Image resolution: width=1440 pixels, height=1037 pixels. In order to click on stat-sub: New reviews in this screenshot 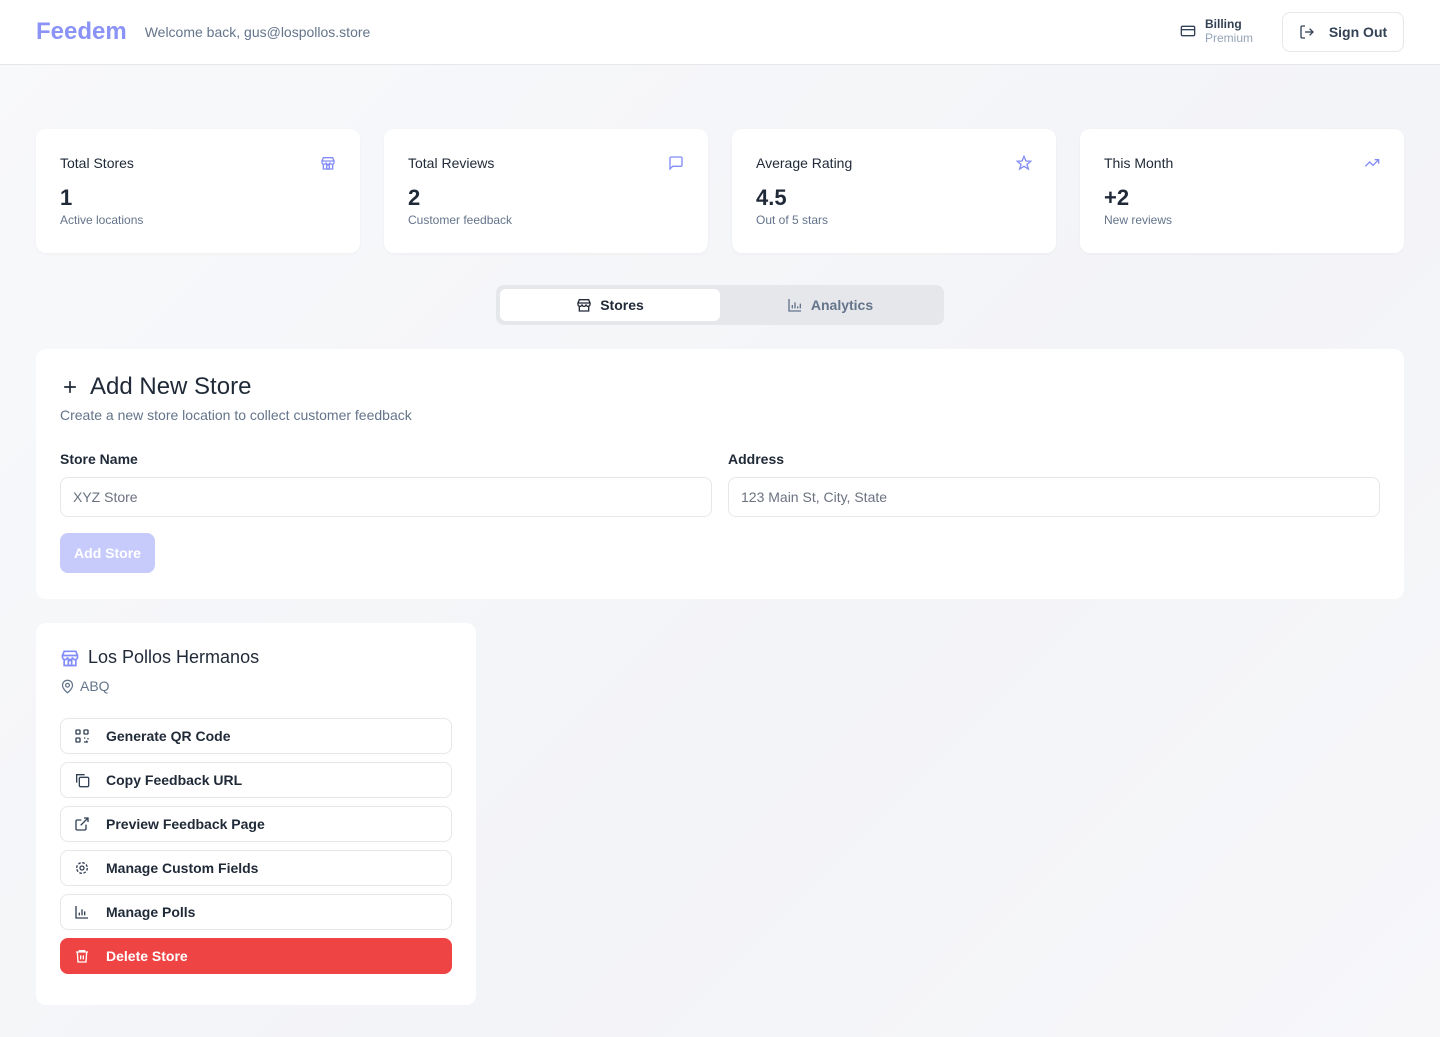, I will do `click(1138, 220)`.